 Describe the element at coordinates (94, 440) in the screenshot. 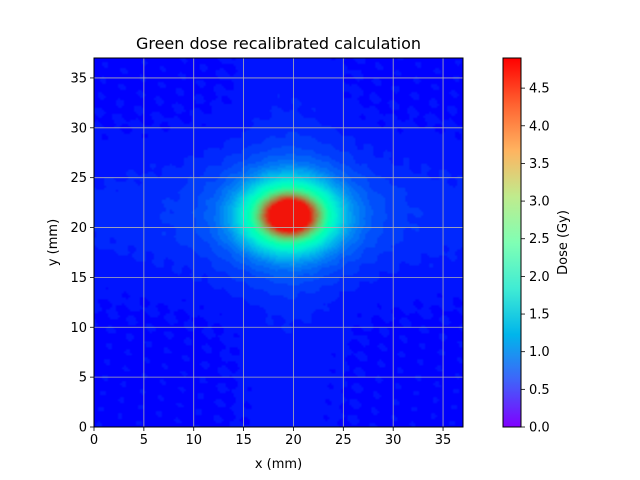

I see `x-tick-label: 0` at that location.